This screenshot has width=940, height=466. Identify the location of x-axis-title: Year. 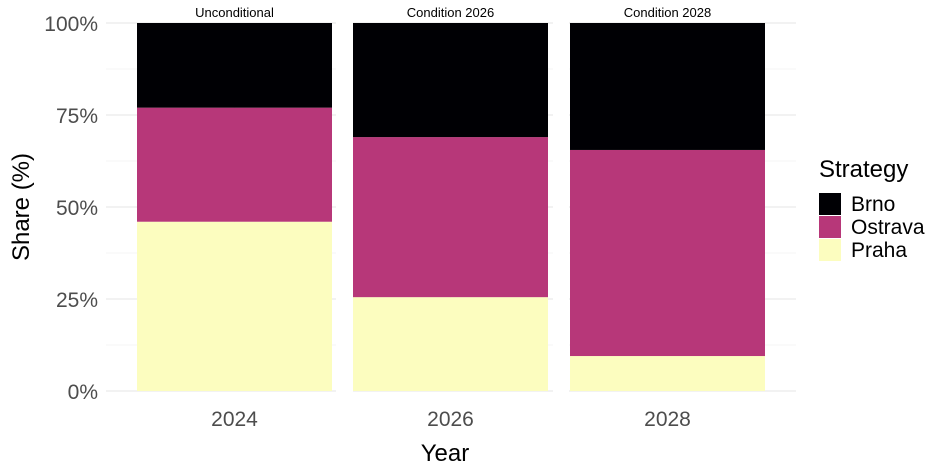
(445, 453).